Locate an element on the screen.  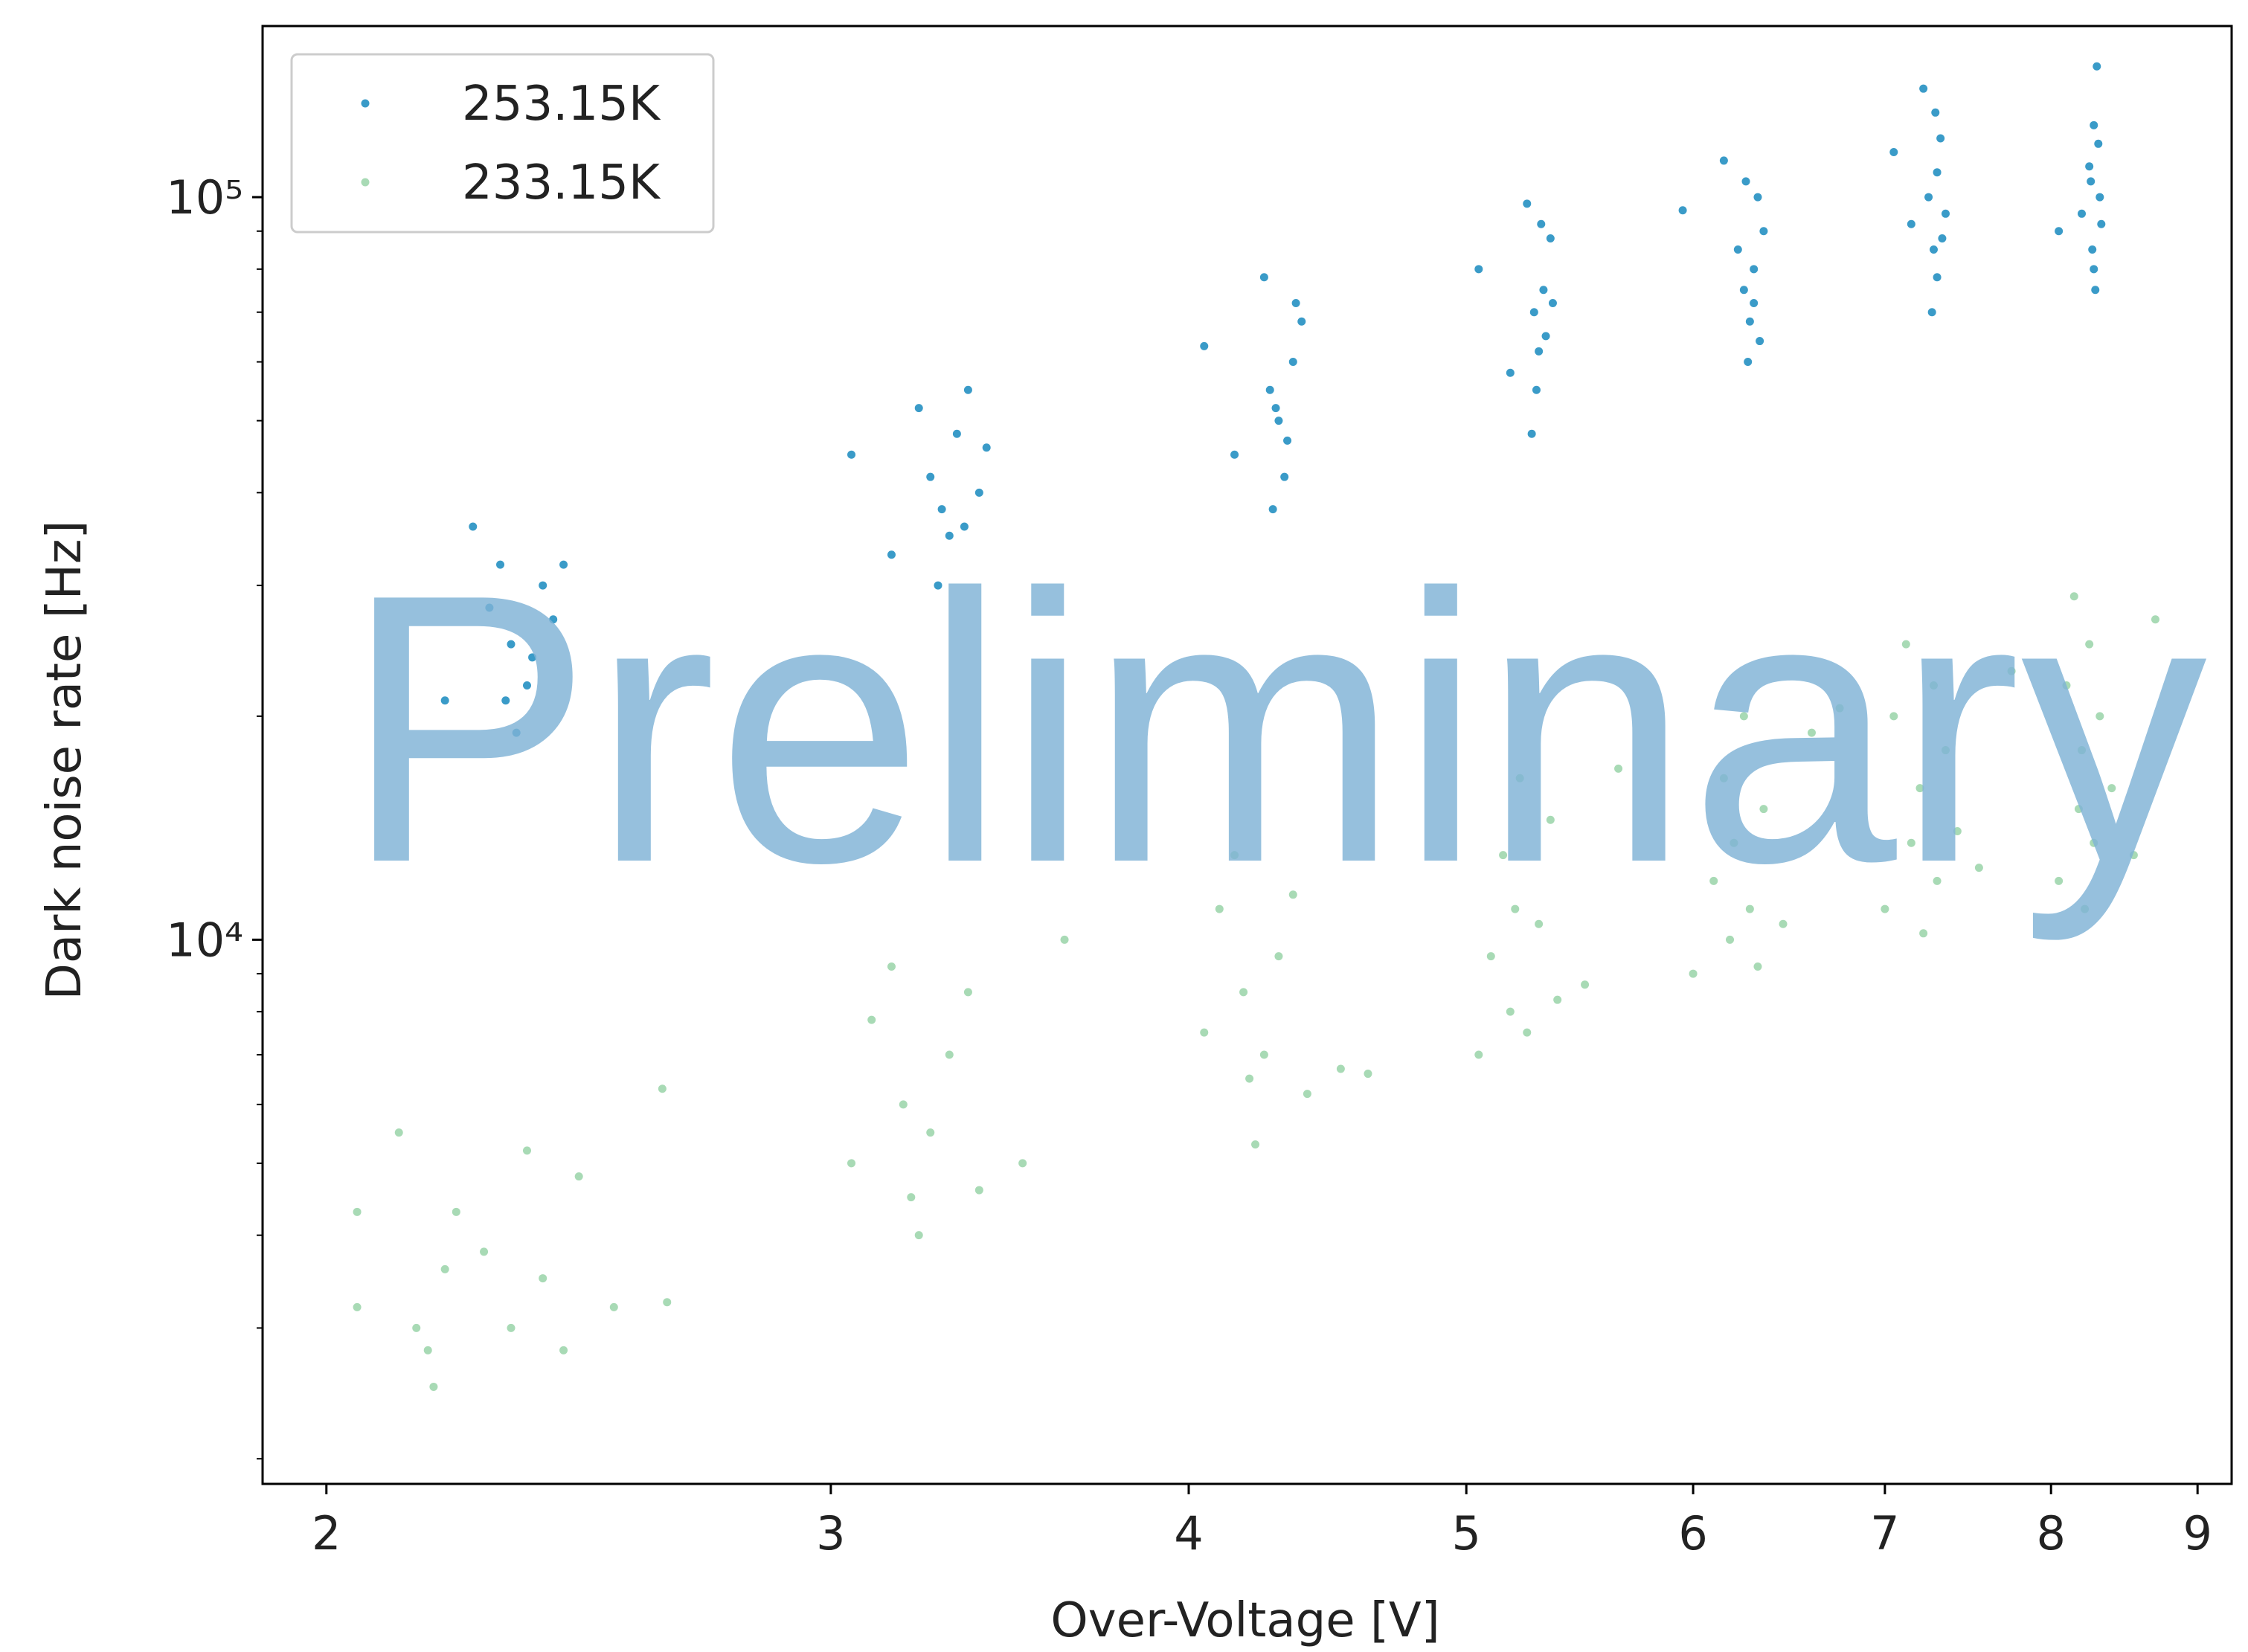
legend-label: 233.15K is located at coordinates (561, 182).